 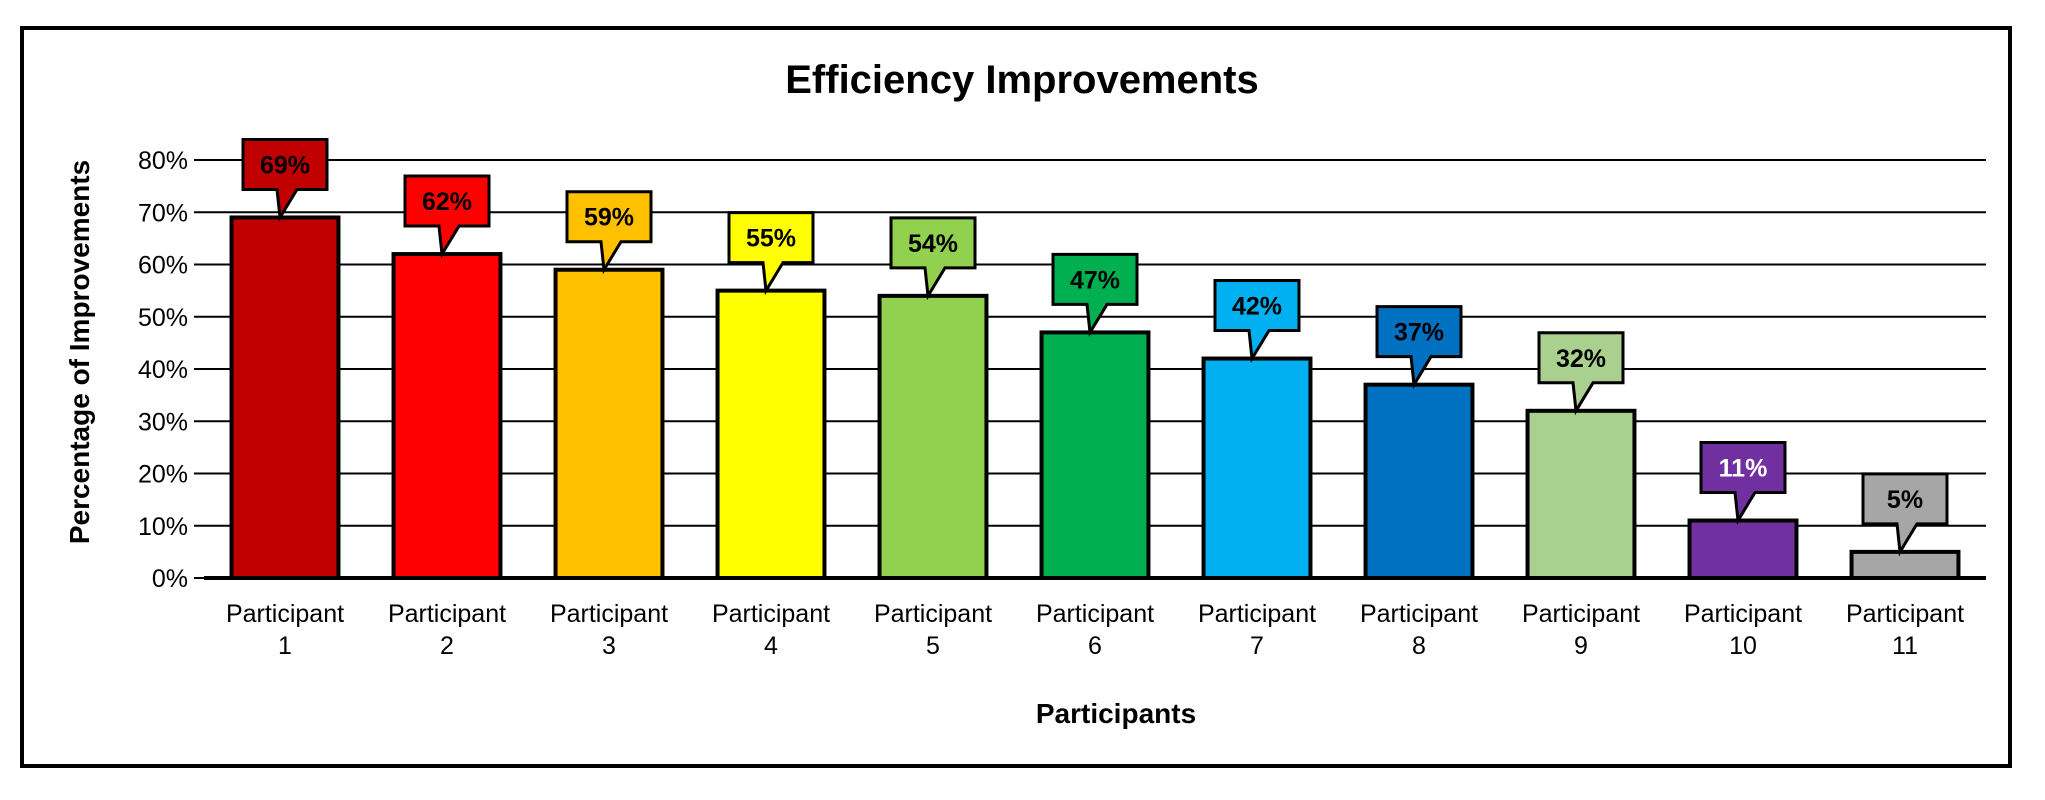 I want to click on data-label: 55%, so click(x=771, y=239).